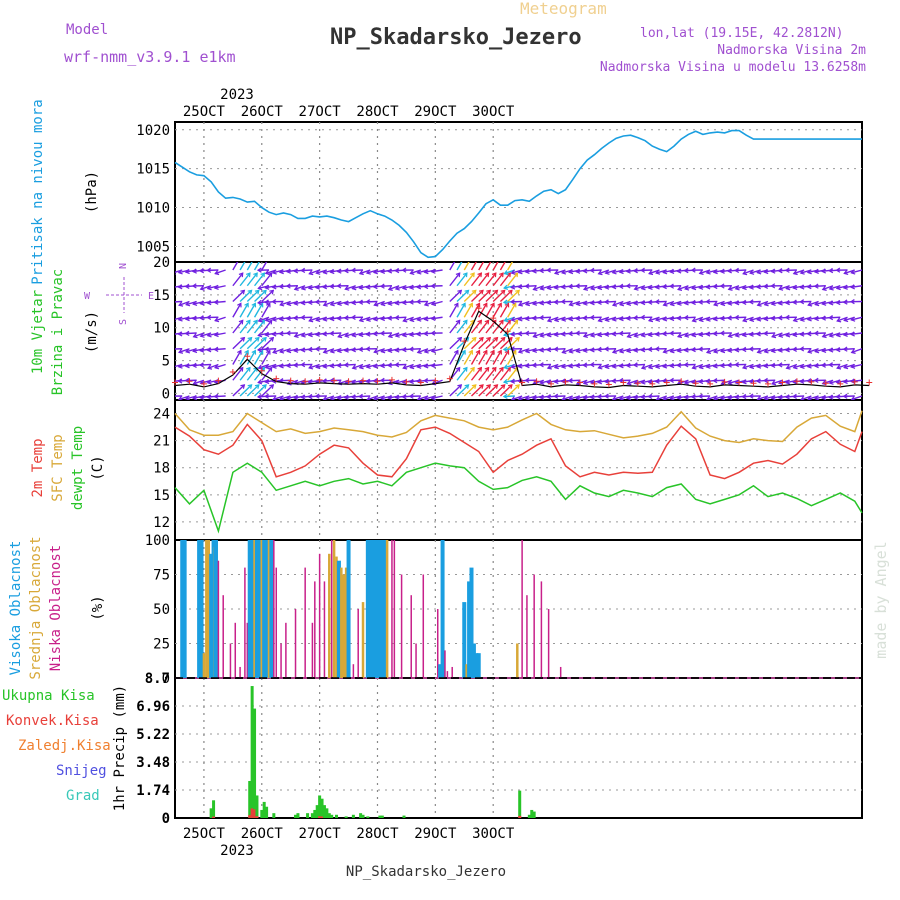 The height and width of the screenshot is (900, 900). What do you see at coordinates (377, 834) in the screenshot?
I see `bottom-date-label: 28OCT` at bounding box center [377, 834].